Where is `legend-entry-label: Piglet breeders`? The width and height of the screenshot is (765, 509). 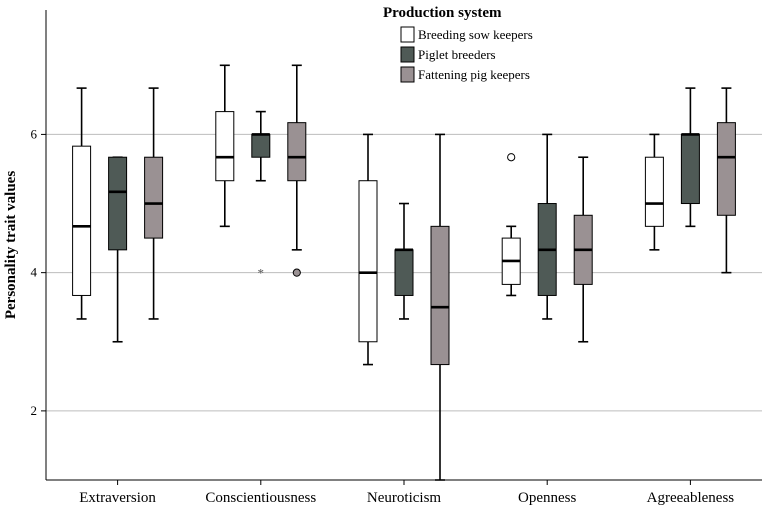
legend-entry-label: Piglet breeders is located at coordinates (457, 54).